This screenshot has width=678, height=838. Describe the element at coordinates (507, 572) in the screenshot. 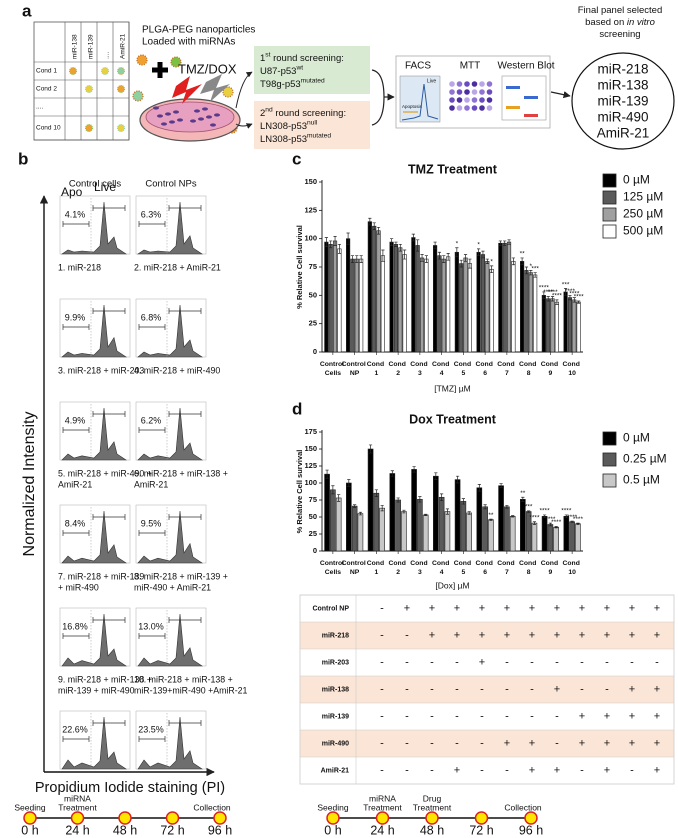

I see `x-tick-label-line: 7` at that location.